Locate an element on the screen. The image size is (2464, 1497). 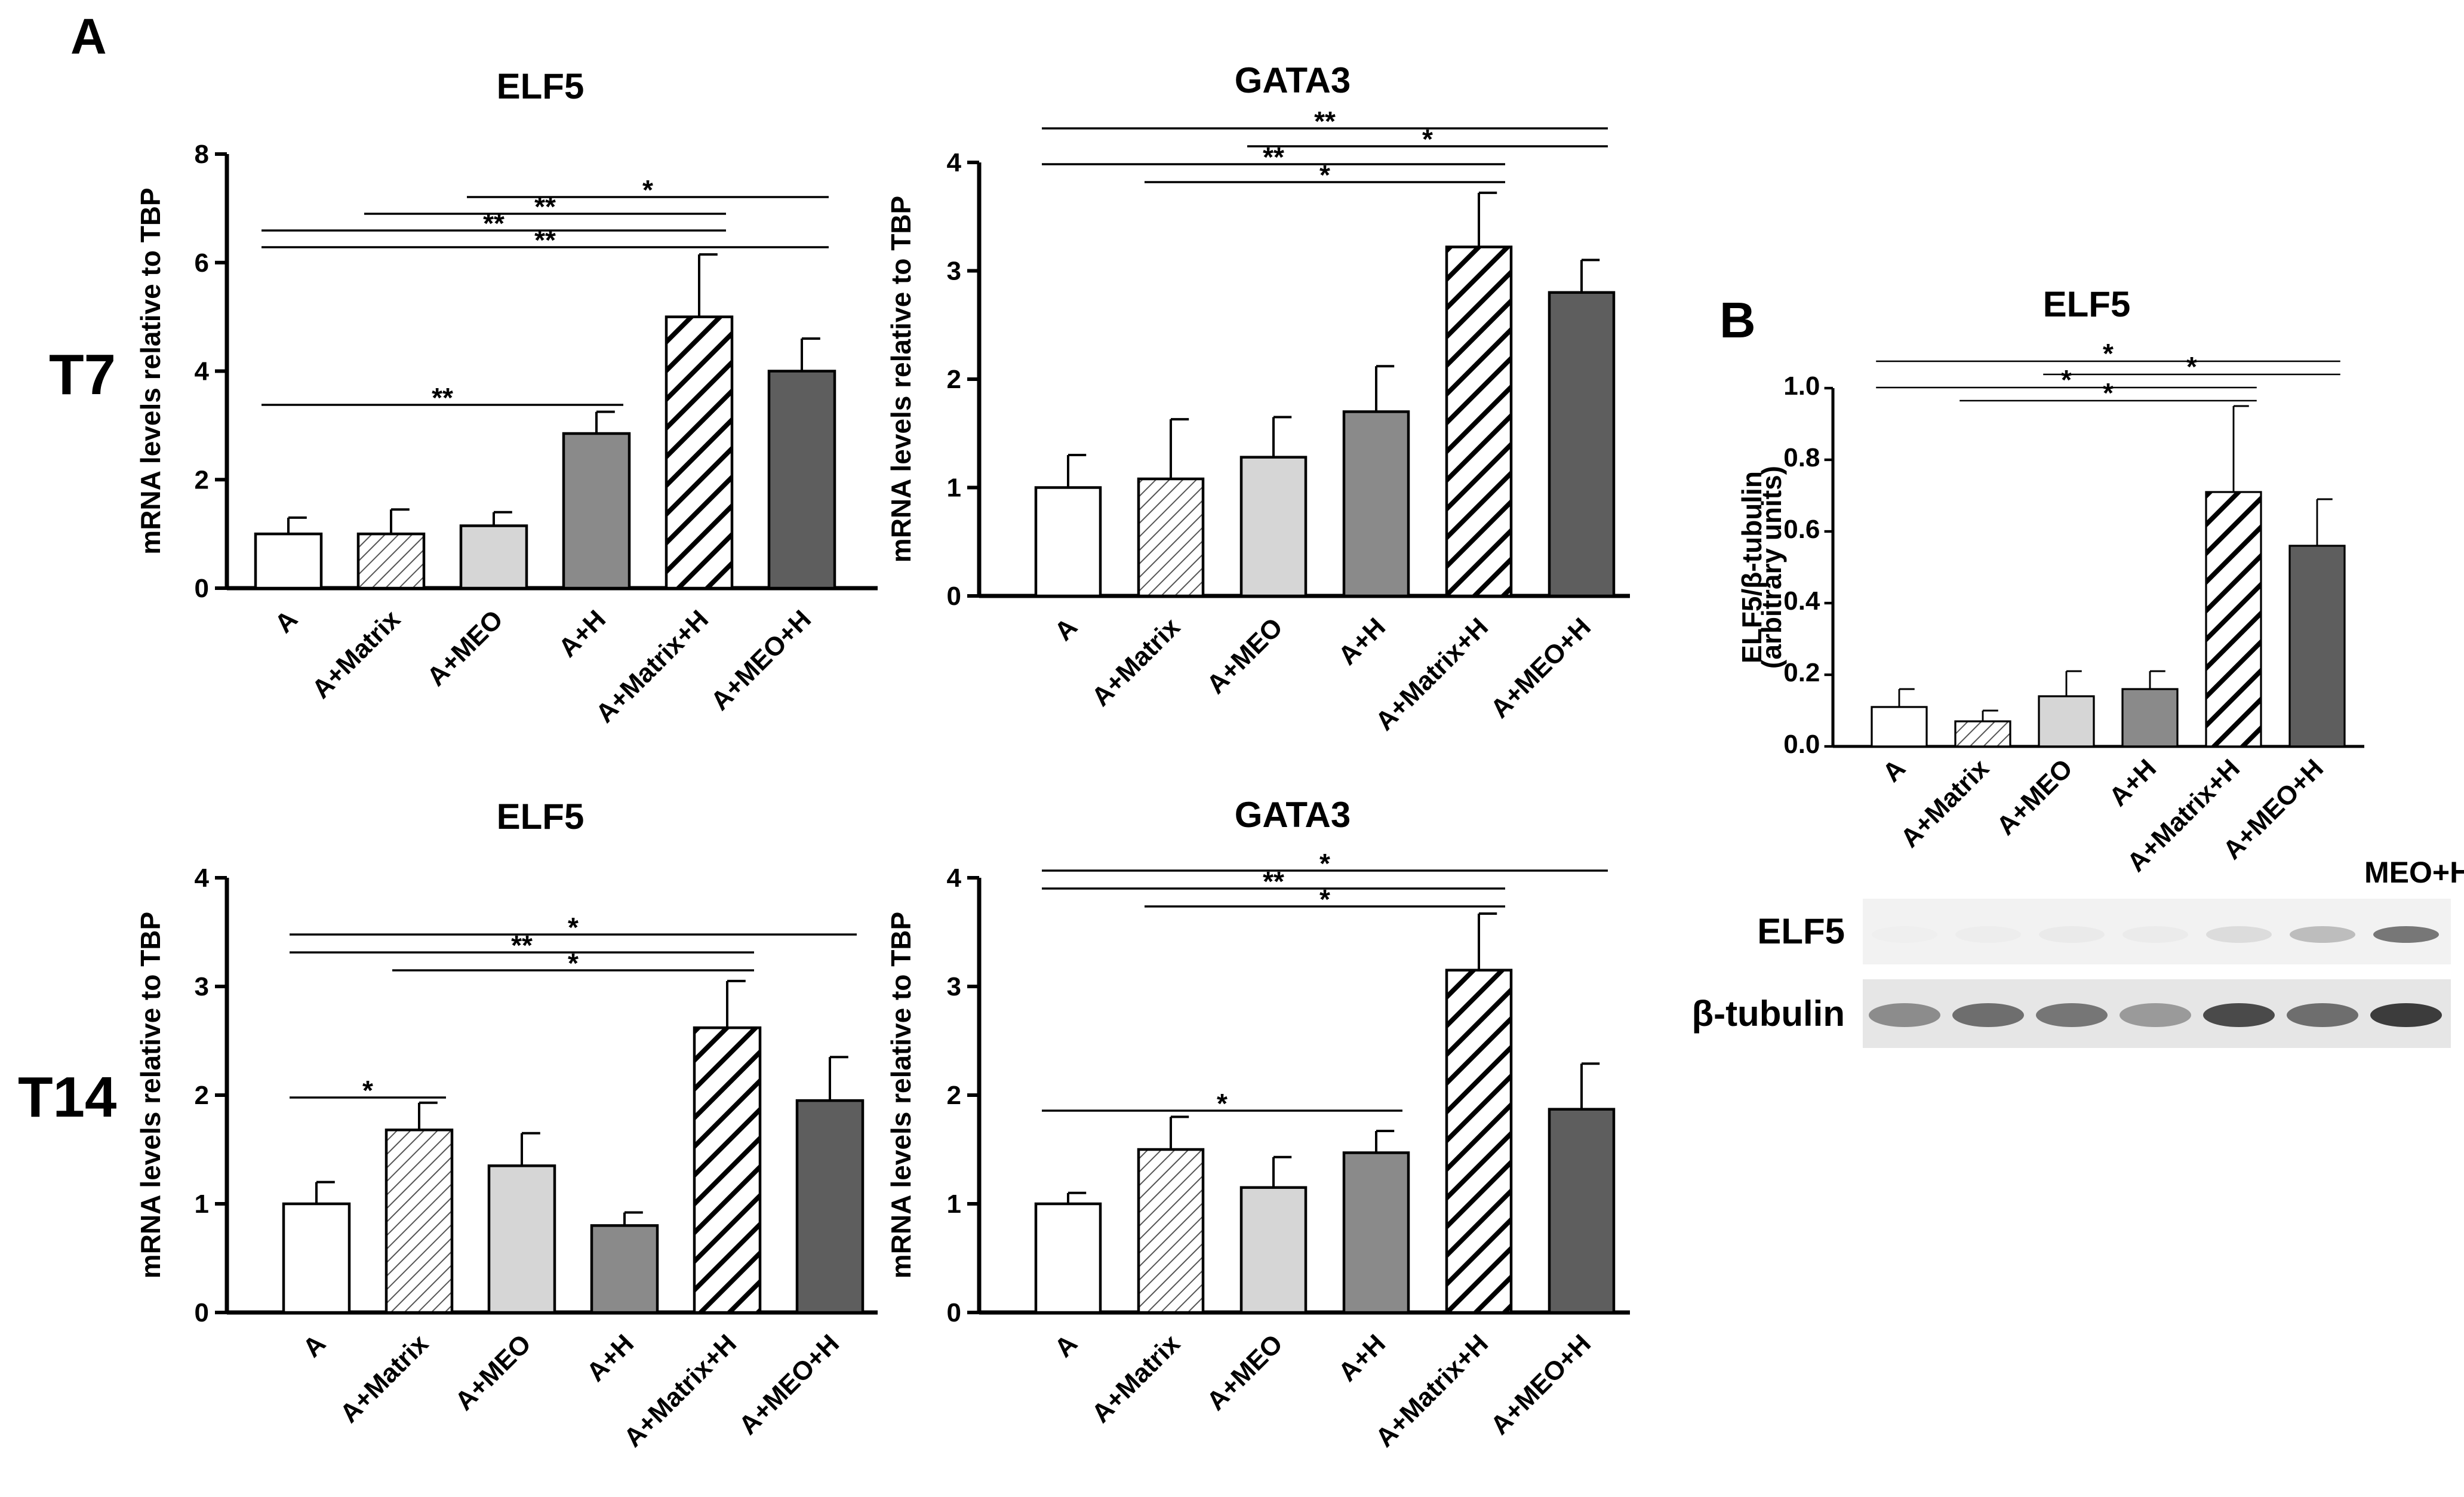
blot-row-label-tubulin: β-tubulin is located at coordinates (1768, 1014).